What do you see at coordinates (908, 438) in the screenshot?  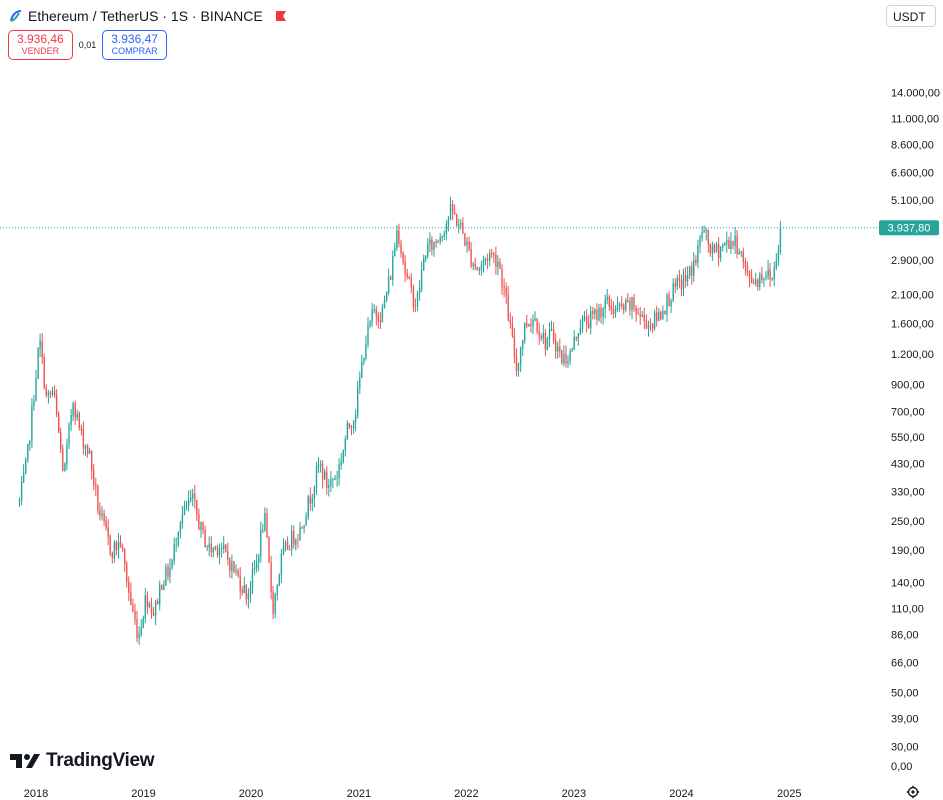 I see `price-tick-label: 550,00` at bounding box center [908, 438].